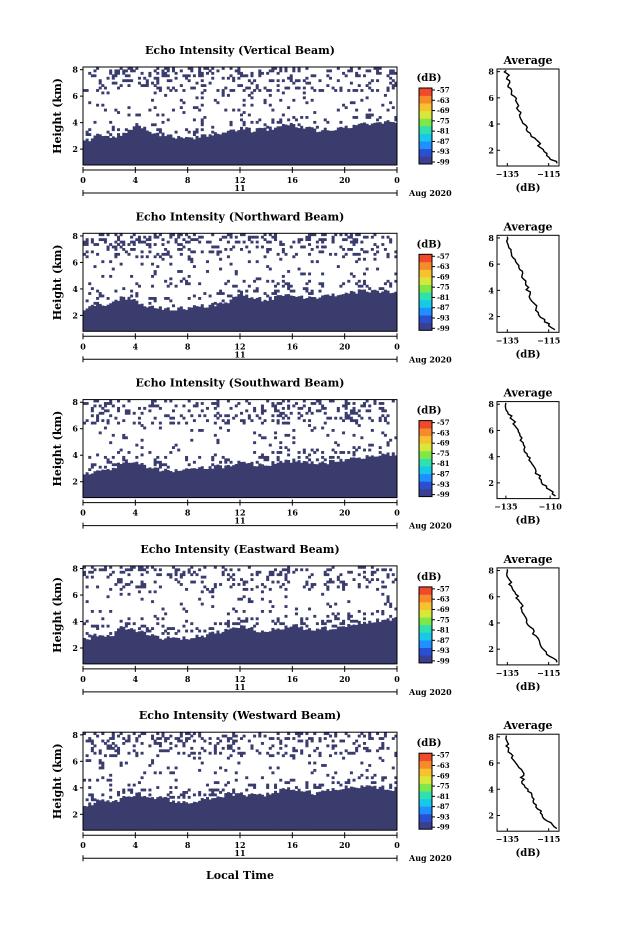 This screenshot has width=618, height=929. What do you see at coordinates (57, 116) in the screenshot?
I see `y-axis-label: Height (km)` at bounding box center [57, 116].